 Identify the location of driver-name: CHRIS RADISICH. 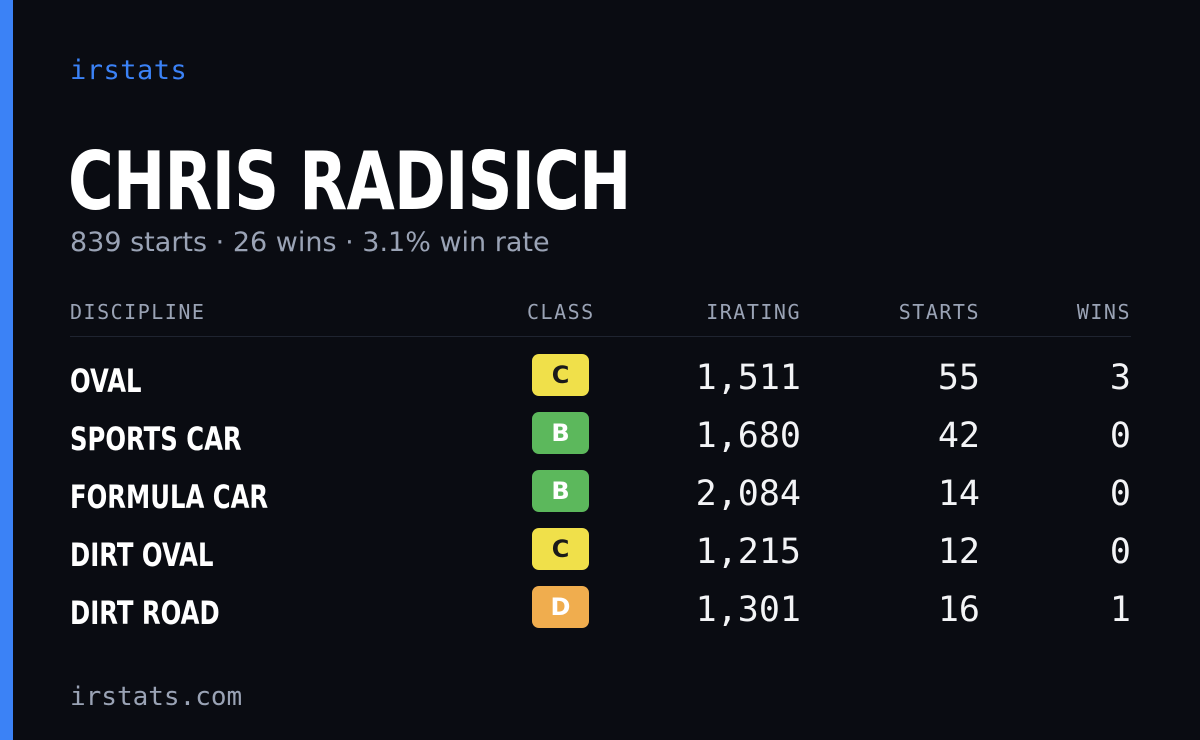
(349, 181).